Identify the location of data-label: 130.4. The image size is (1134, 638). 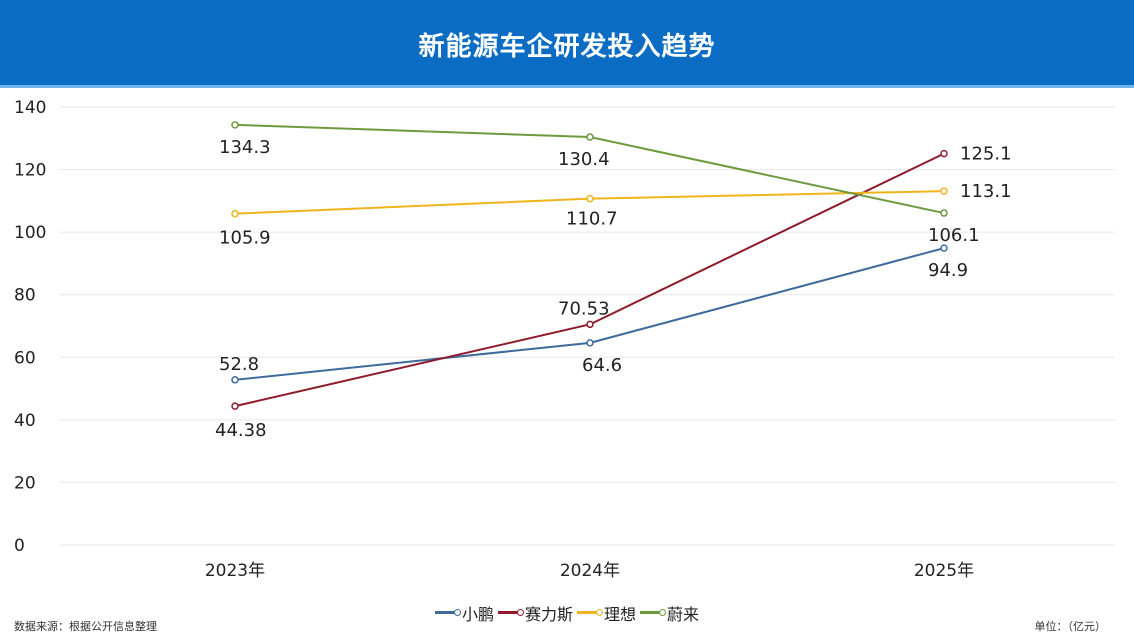
(584, 159).